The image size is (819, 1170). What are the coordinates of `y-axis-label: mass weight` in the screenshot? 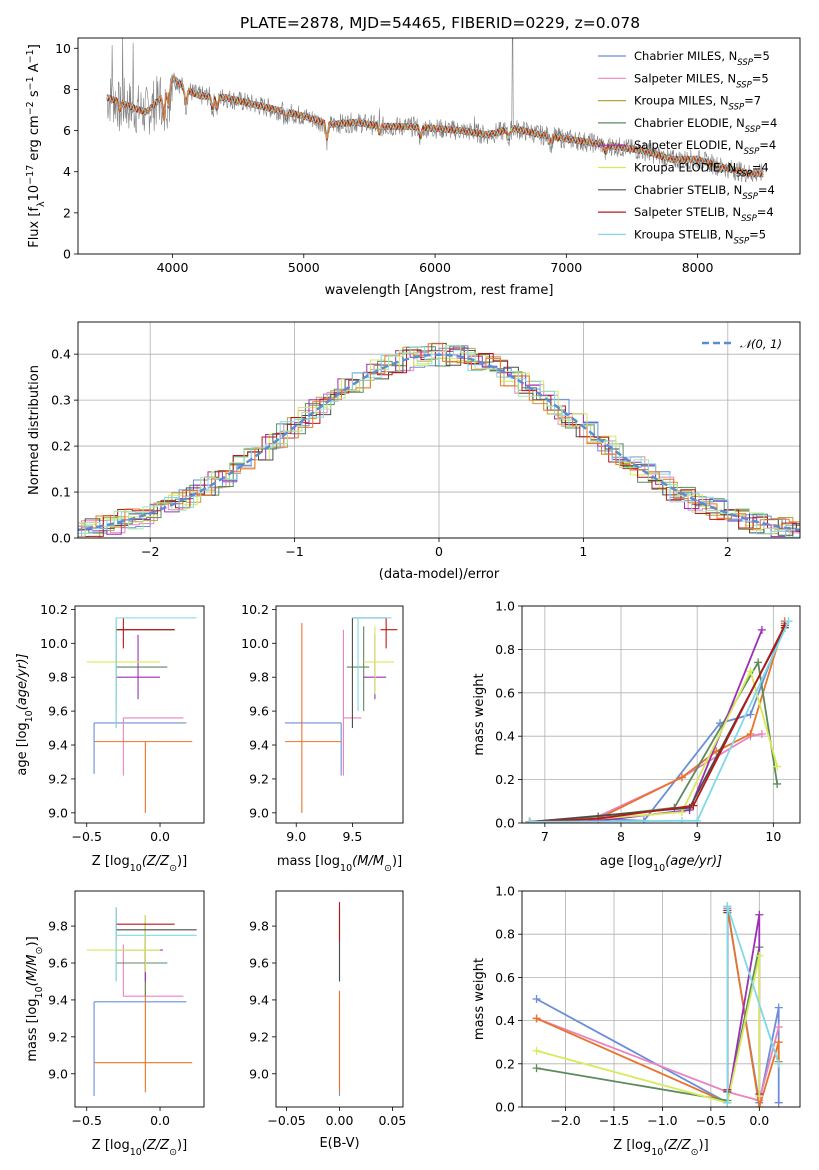 It's located at (479, 714).